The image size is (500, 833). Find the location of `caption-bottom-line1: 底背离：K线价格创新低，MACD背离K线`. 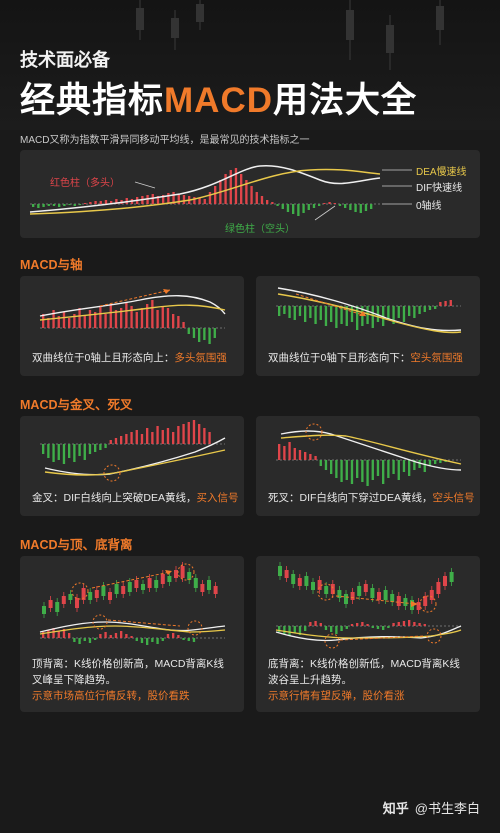

caption-bottom-line1: 底背离：K线价格创新低，MACD背离K线 is located at coordinates (364, 664).